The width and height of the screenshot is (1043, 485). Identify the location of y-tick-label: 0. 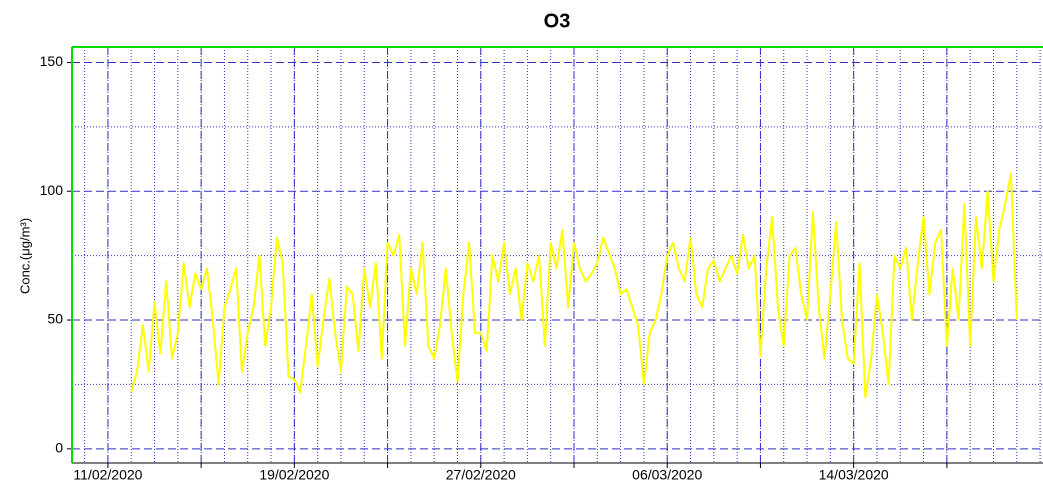
(59, 448).